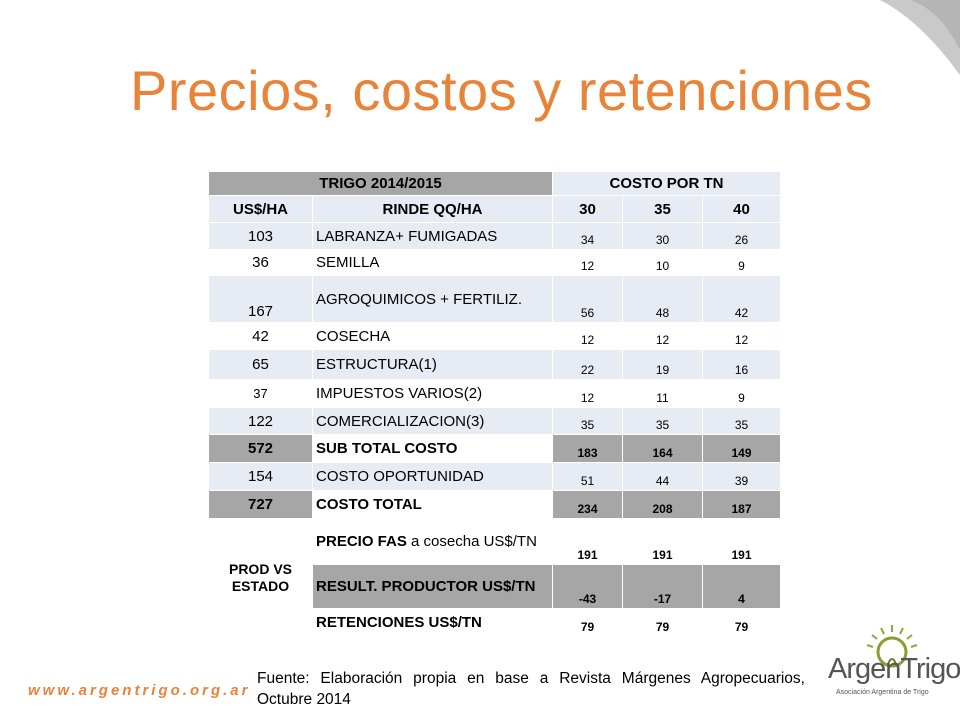 Image resolution: width=960 pixels, height=720 pixels. I want to click on table-row: 42 COSECHA 12 12 12, so click(494, 336).